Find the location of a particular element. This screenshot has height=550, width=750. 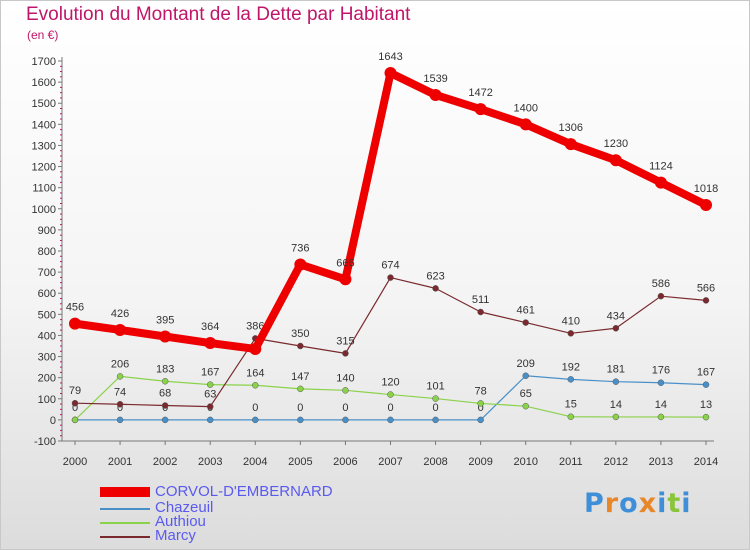

x-tick-label: 2012 is located at coordinates (616, 462).